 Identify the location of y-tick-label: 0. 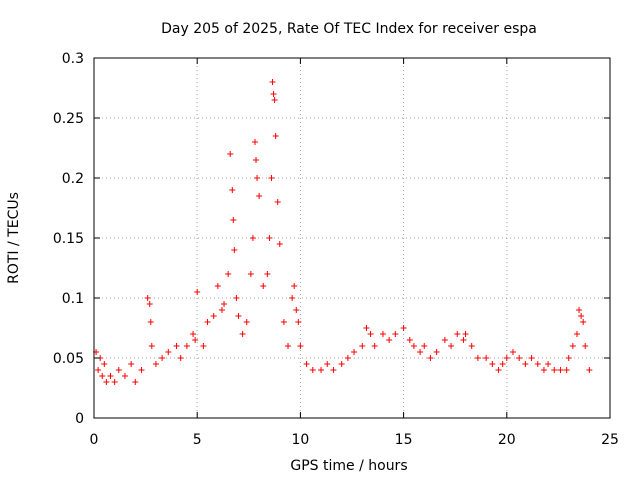
(79, 419).